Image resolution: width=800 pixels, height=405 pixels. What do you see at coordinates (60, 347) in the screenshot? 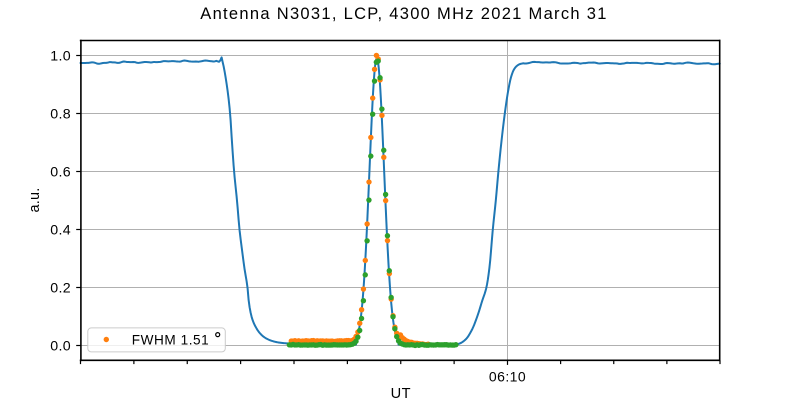
I see `svg-text: 0.0` at bounding box center [60, 347].